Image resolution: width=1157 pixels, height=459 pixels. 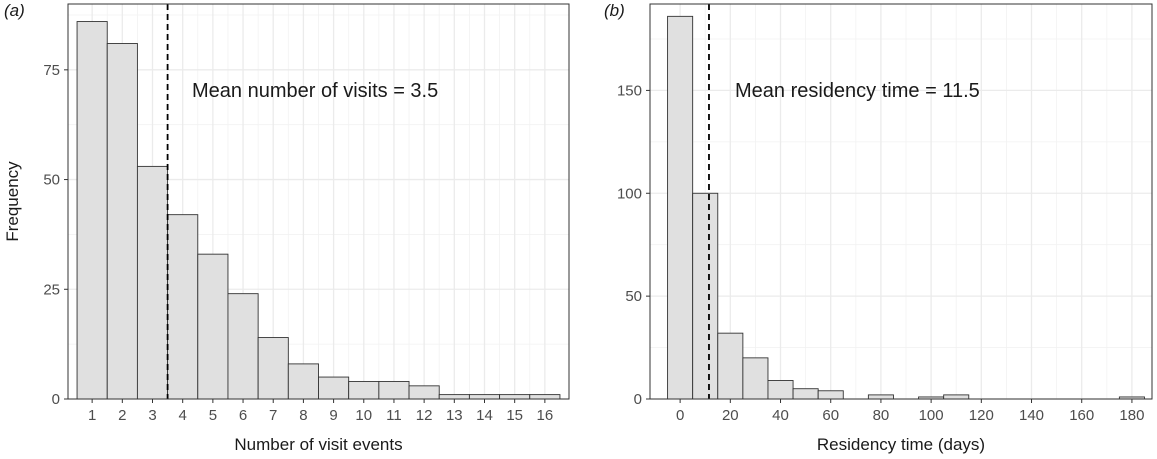 I want to click on x-tick-label: 1, so click(x=92, y=415).